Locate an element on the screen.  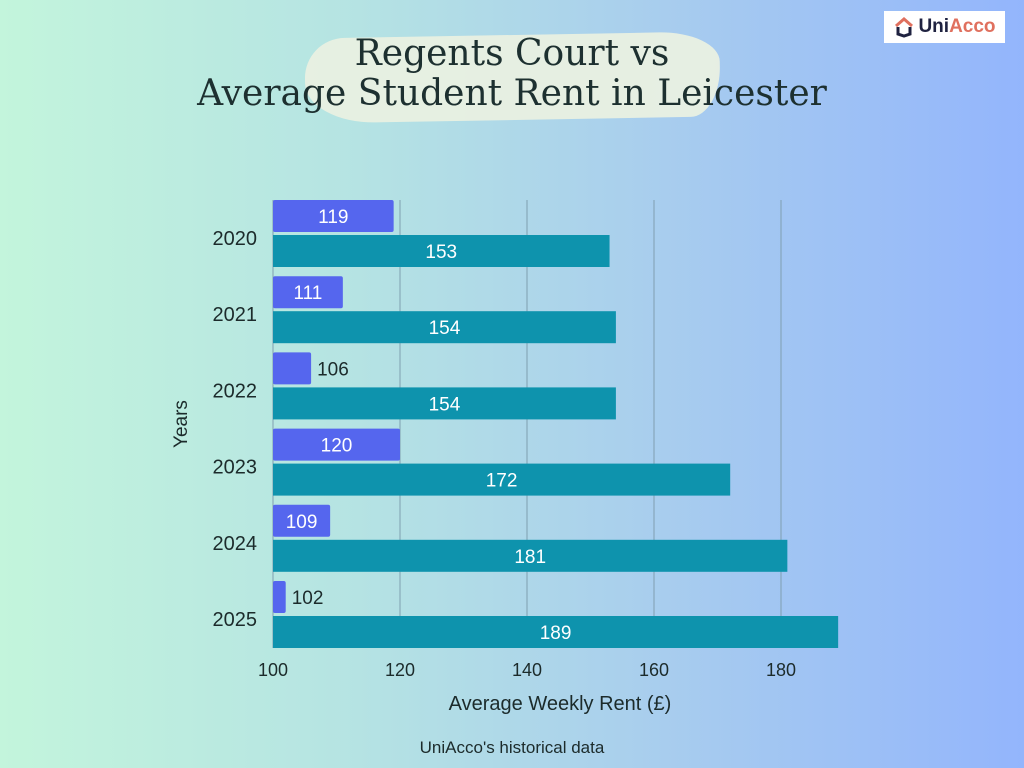
data-label: 119 is located at coordinates (333, 217).